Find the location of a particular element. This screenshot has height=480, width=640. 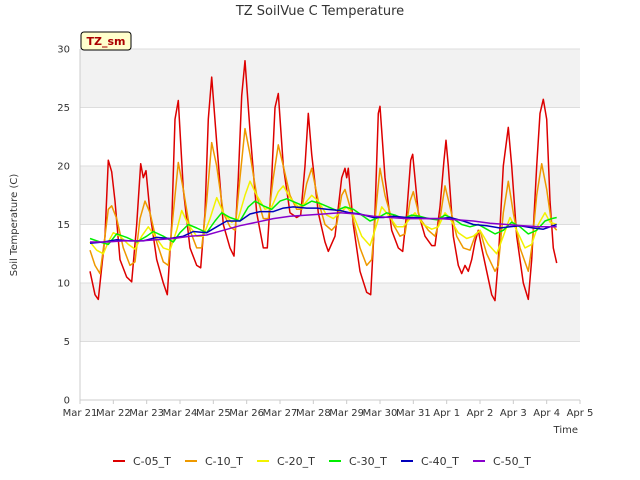

legend-label-c-30_t: C-30_T is located at coordinates (368, 461).